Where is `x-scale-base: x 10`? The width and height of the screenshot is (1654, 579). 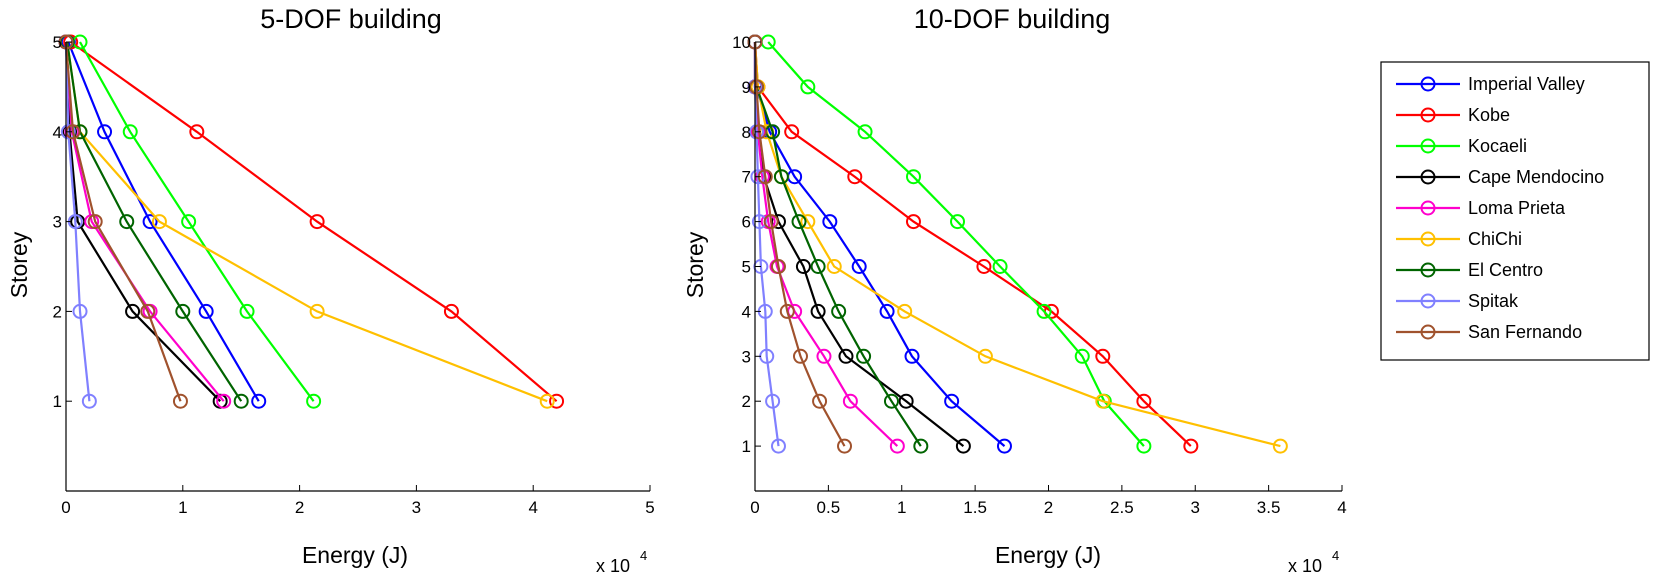
x-scale-base: x 10 is located at coordinates (613, 566).